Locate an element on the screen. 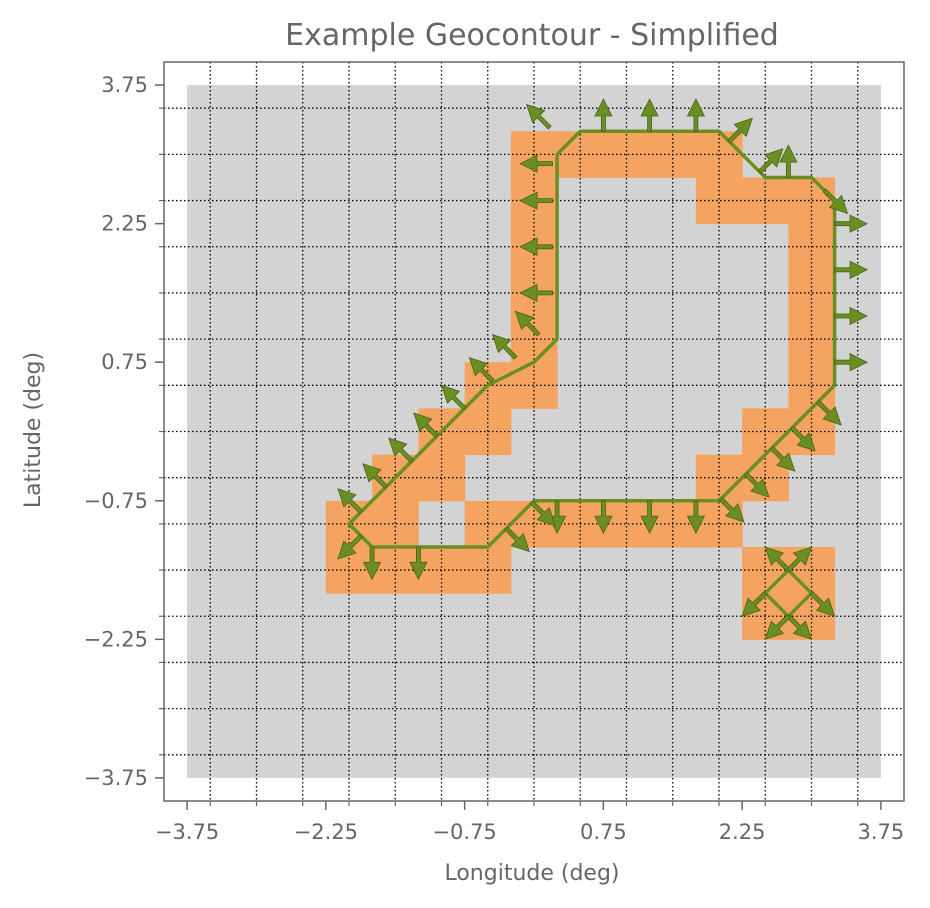  x-axis-label: Longitude (deg) is located at coordinates (531, 873).